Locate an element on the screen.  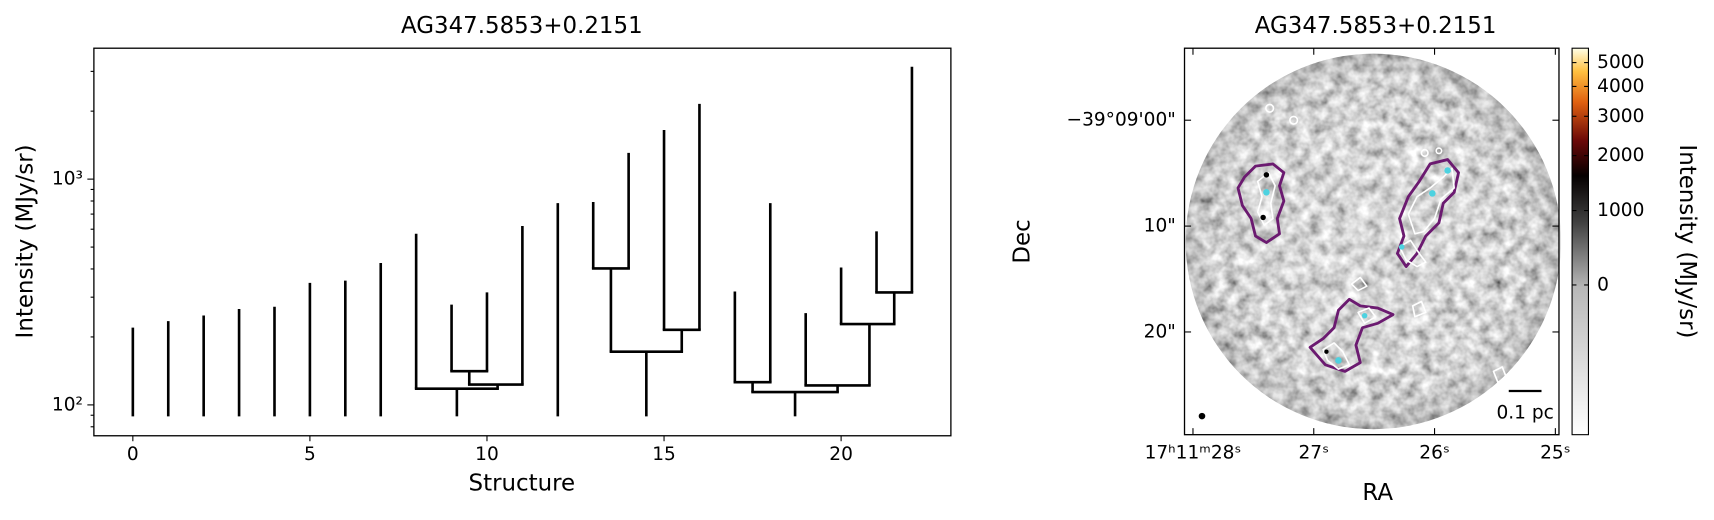
ra-label: RA is located at coordinates (1377, 493).